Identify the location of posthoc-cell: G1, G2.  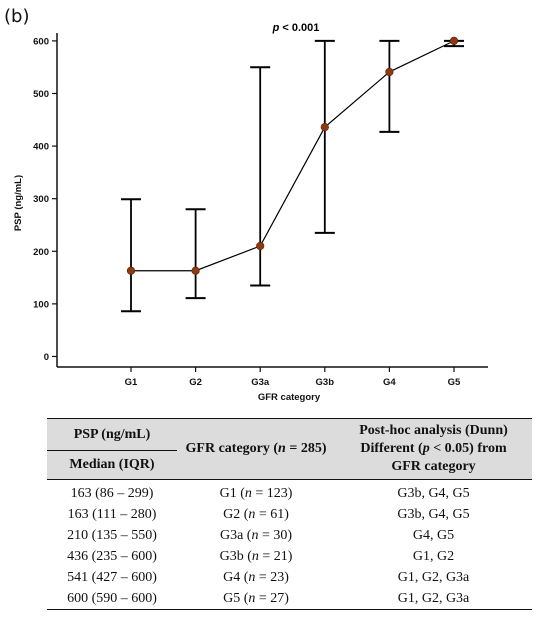
(433, 556).